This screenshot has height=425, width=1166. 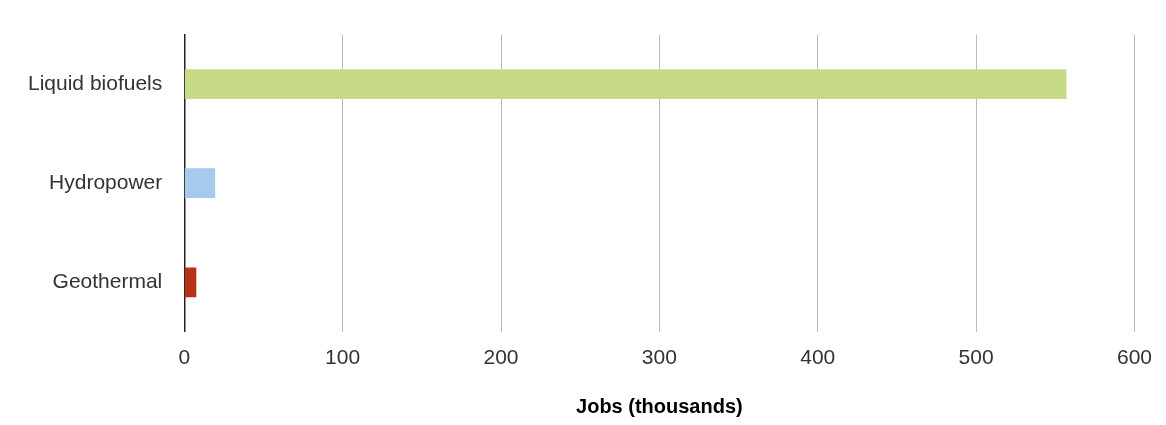 I want to click on x-tick-label: 200, so click(x=501, y=357).